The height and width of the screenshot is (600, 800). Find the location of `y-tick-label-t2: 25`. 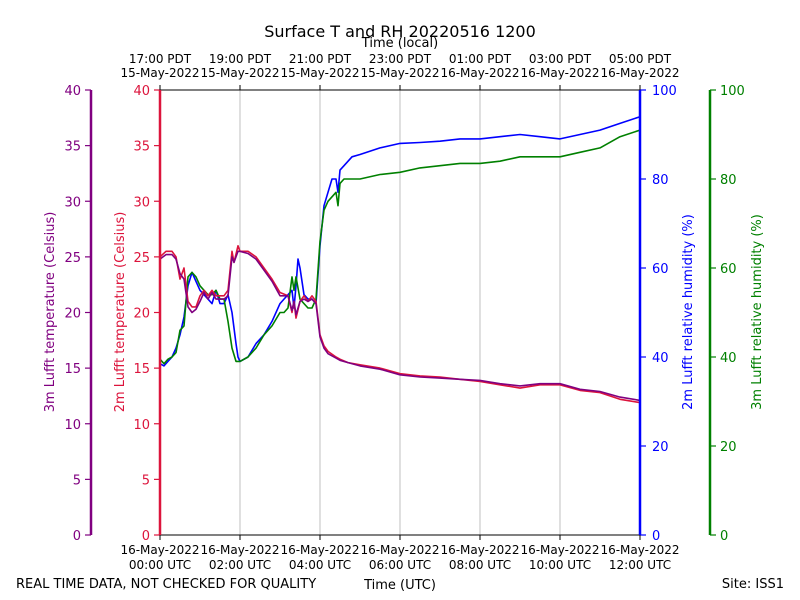

y-tick-label-t2: 25 is located at coordinates (141, 258).